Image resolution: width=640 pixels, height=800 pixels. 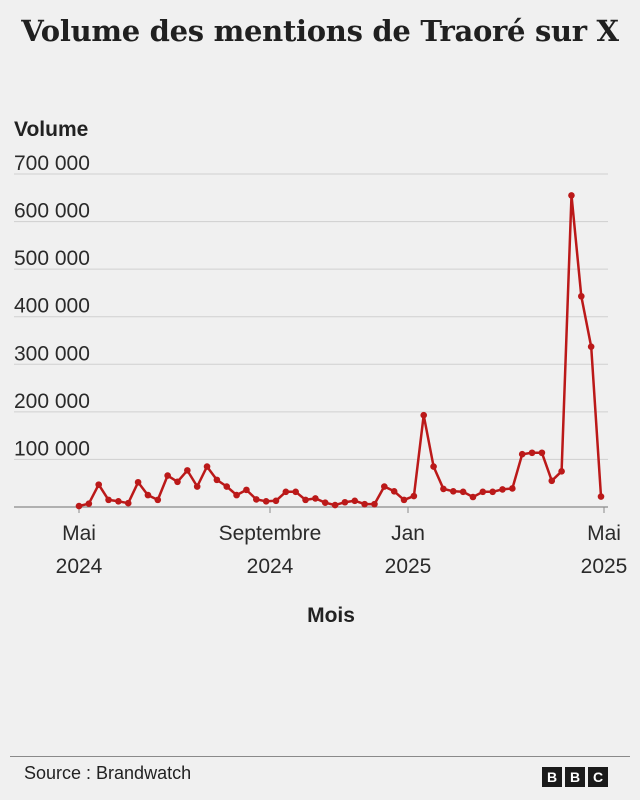 What do you see at coordinates (52, 353) in the screenshot?
I see `y-tick-label: 300 000` at bounding box center [52, 353].